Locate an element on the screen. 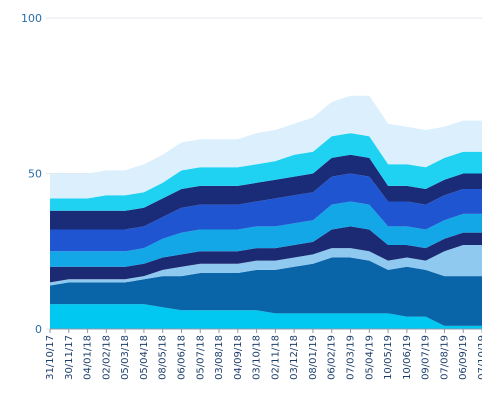  x-tick-label: 06/09/19 is located at coordinates (463, 357).